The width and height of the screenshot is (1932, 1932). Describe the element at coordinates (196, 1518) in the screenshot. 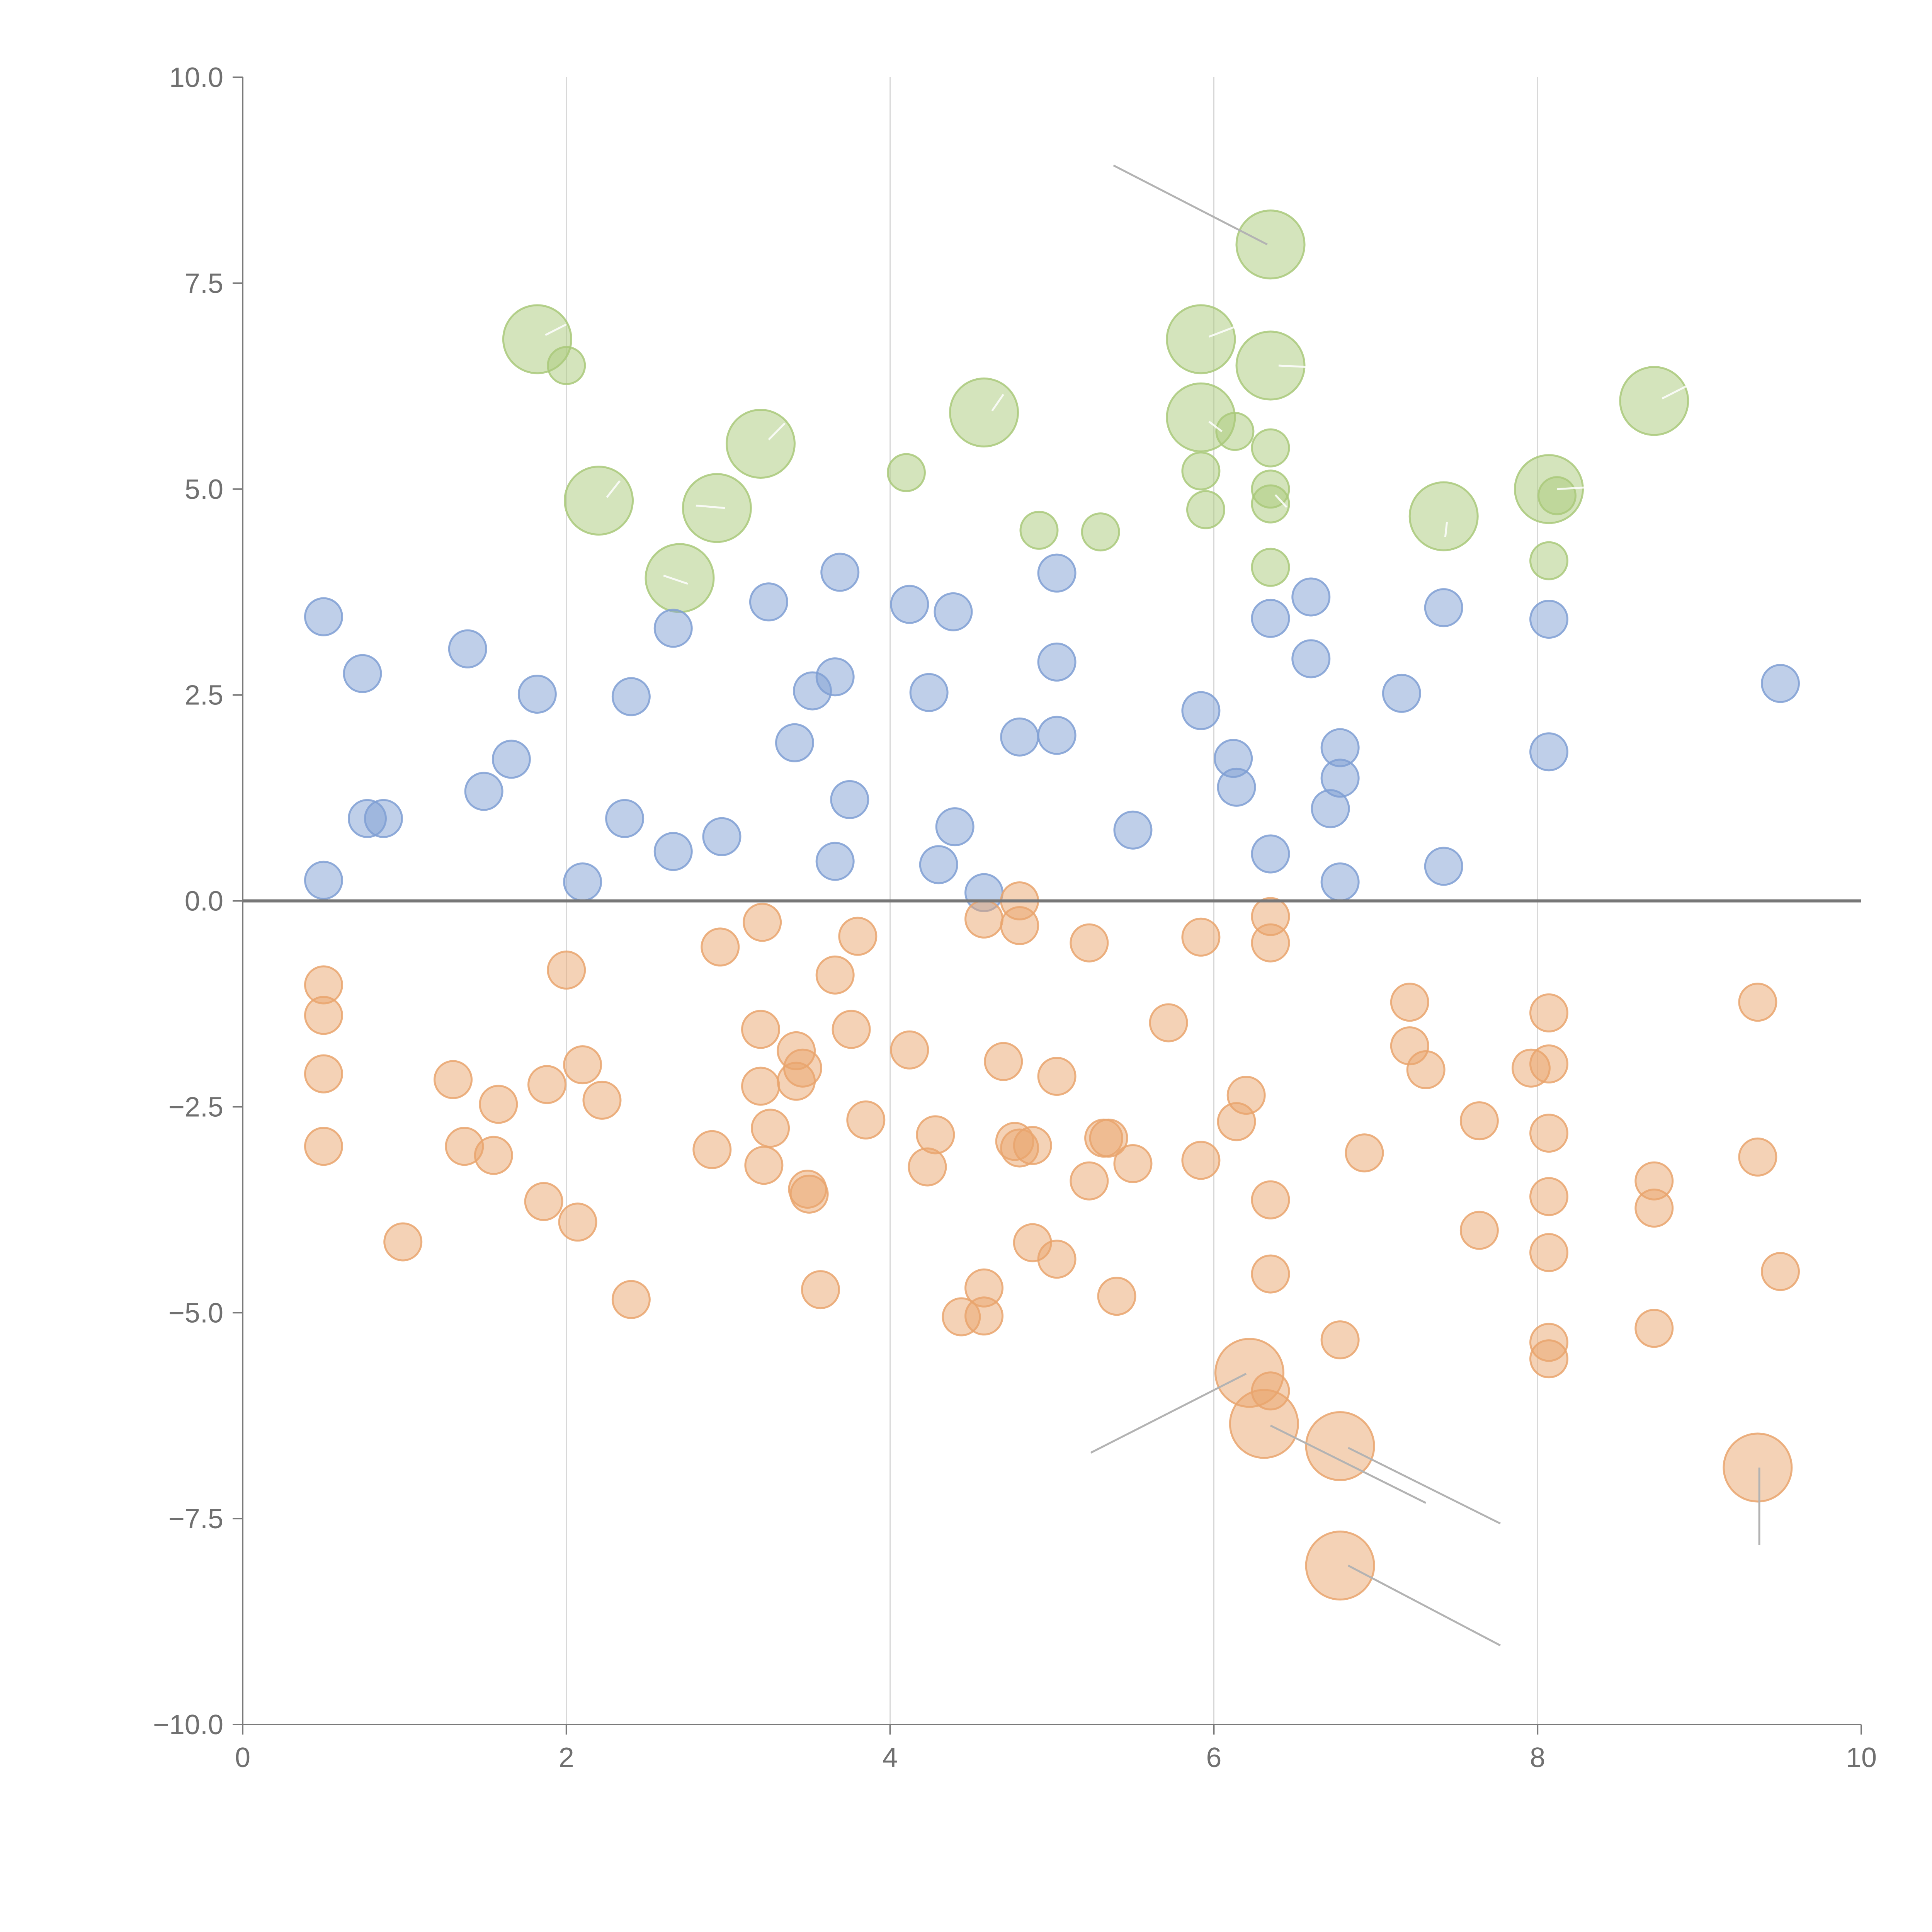

I see `y-tick-label: −7.5` at that location.